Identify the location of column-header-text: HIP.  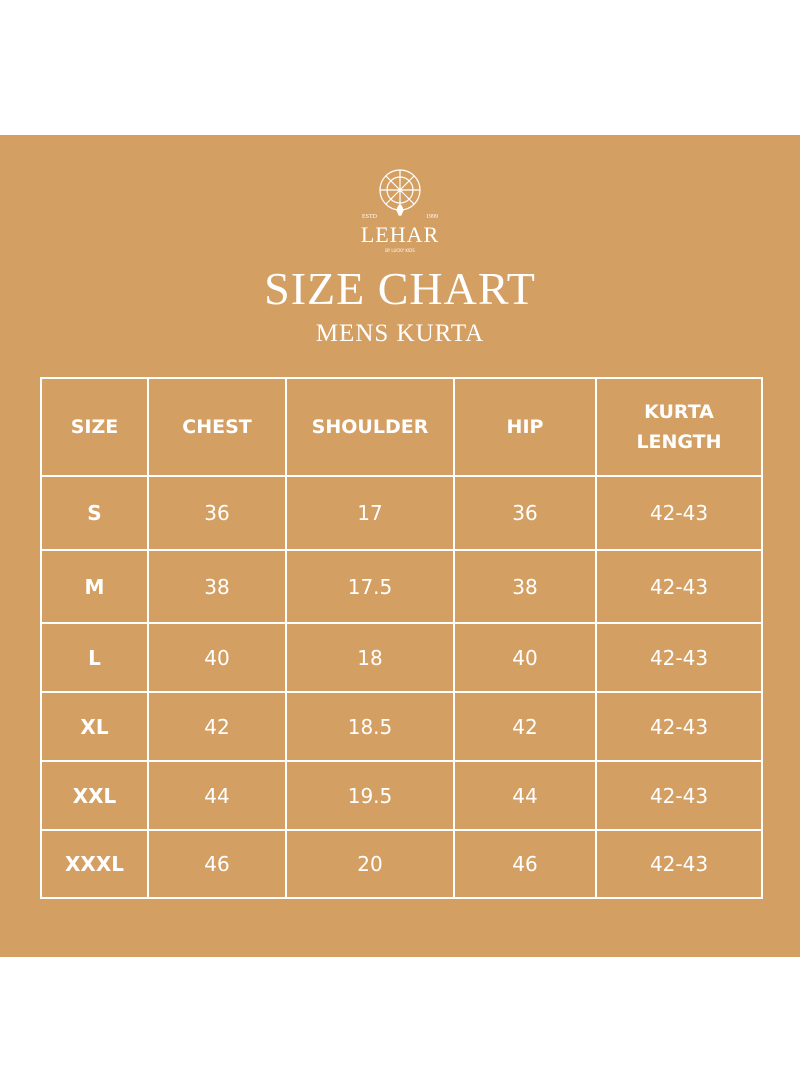
(525, 427).